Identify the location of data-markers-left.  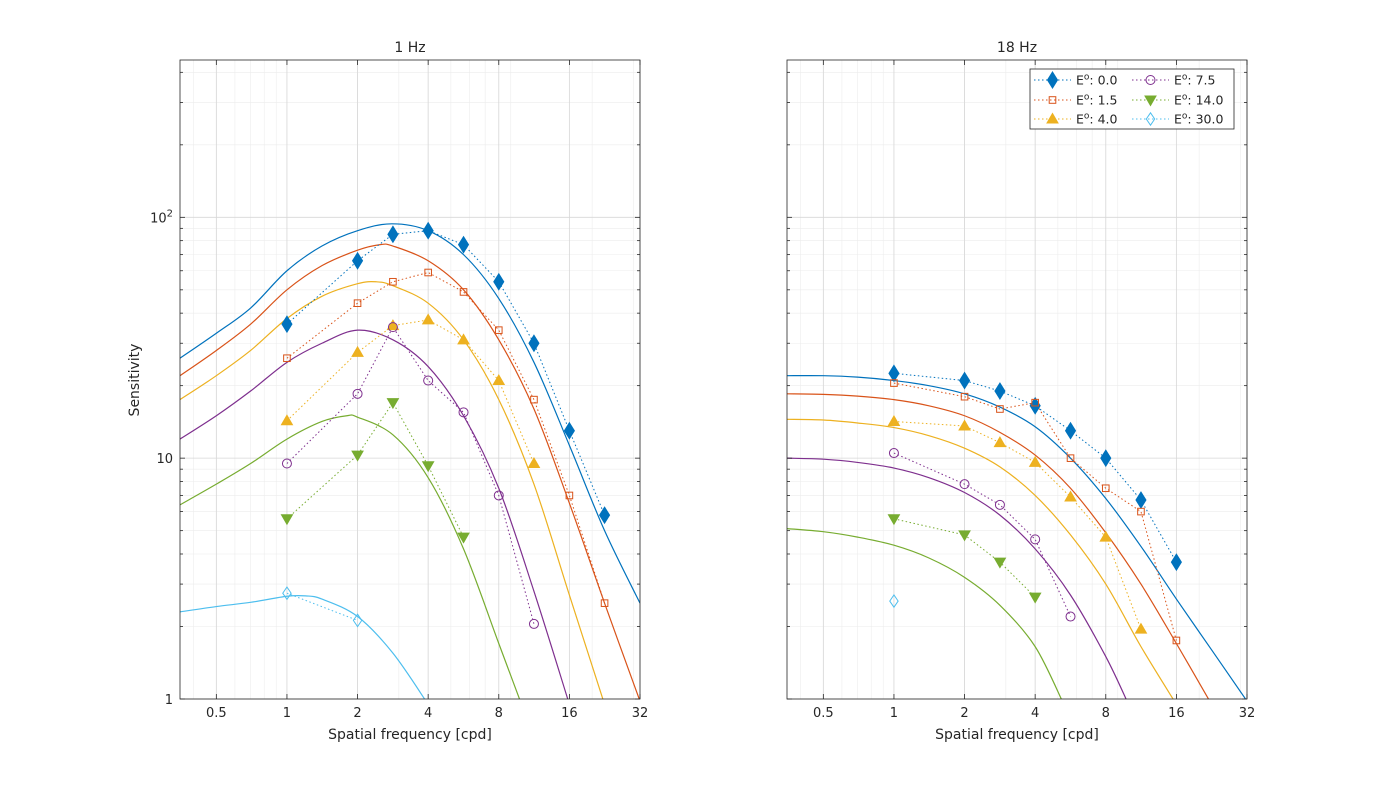
(445, 425).